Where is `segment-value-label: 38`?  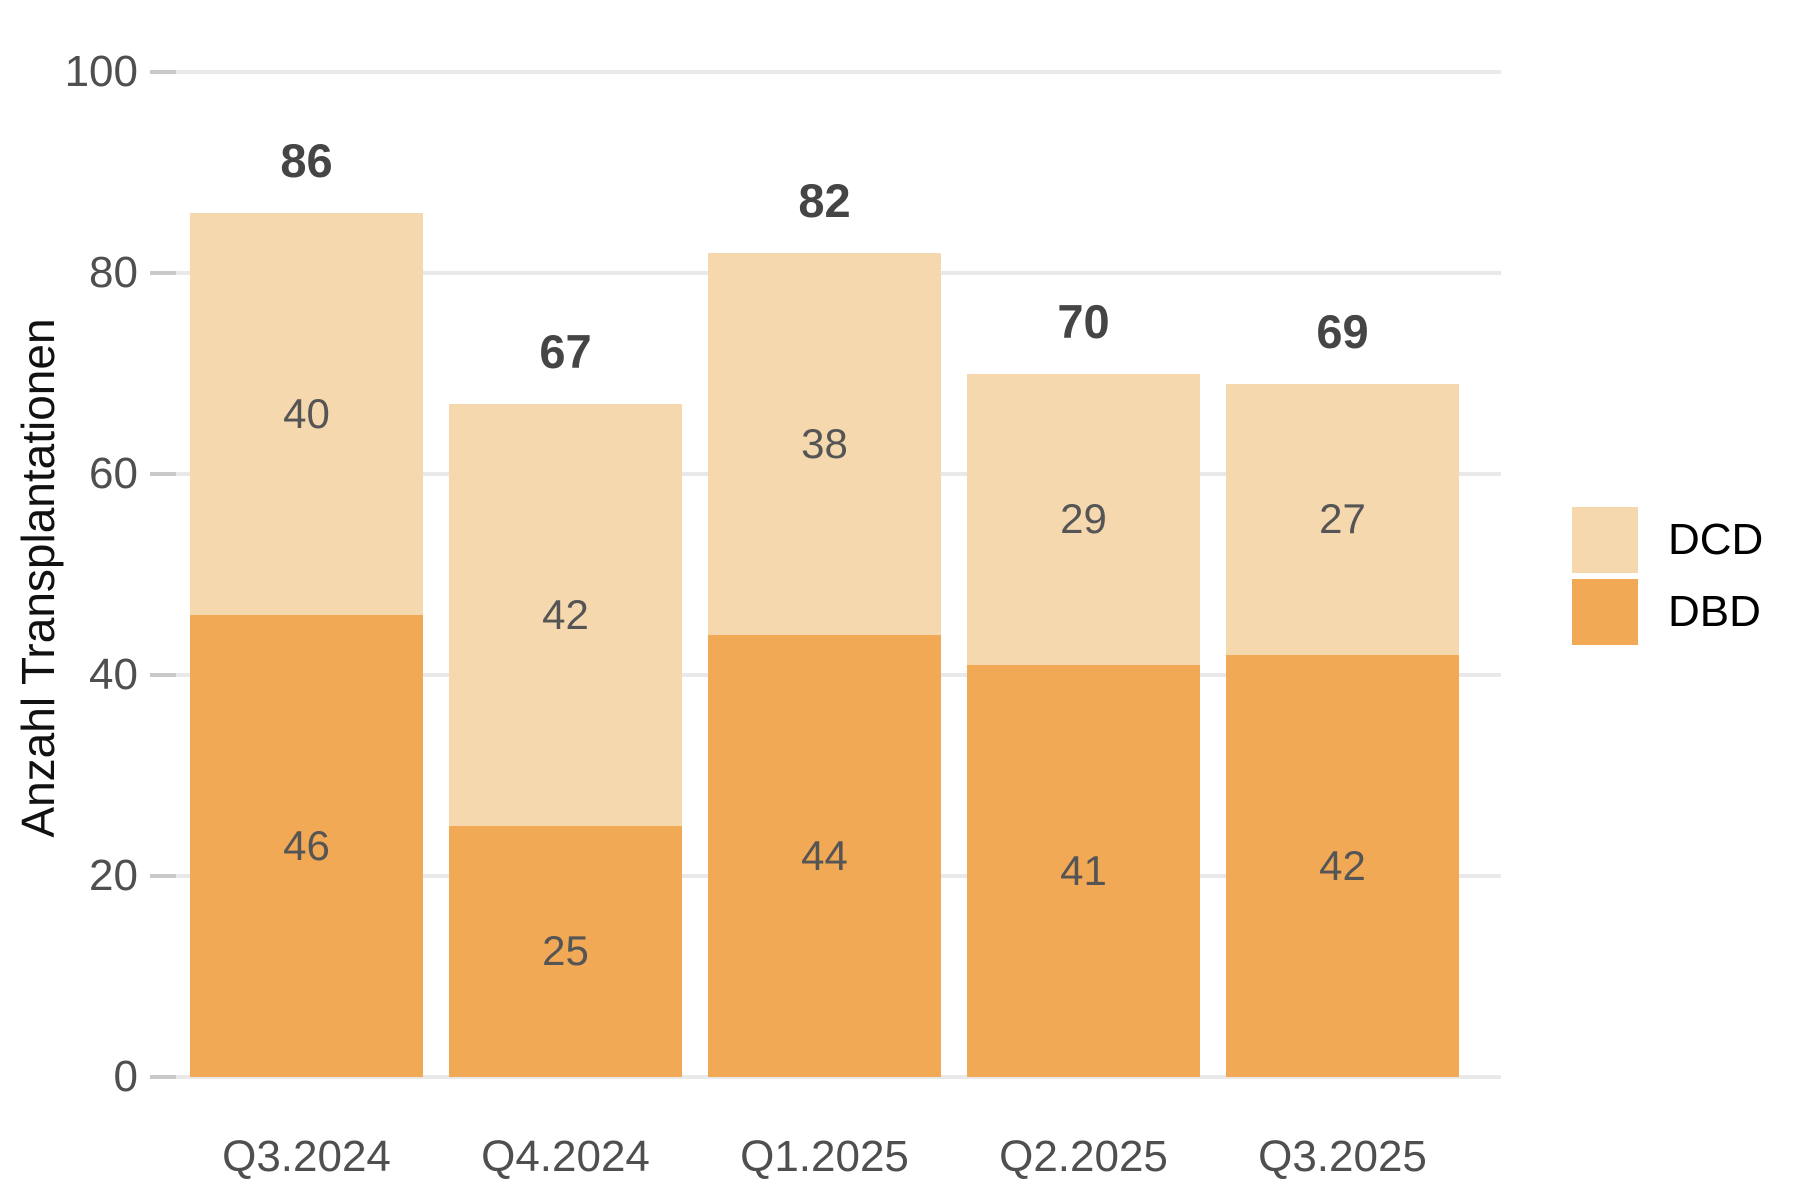 segment-value-label: 38 is located at coordinates (824, 443).